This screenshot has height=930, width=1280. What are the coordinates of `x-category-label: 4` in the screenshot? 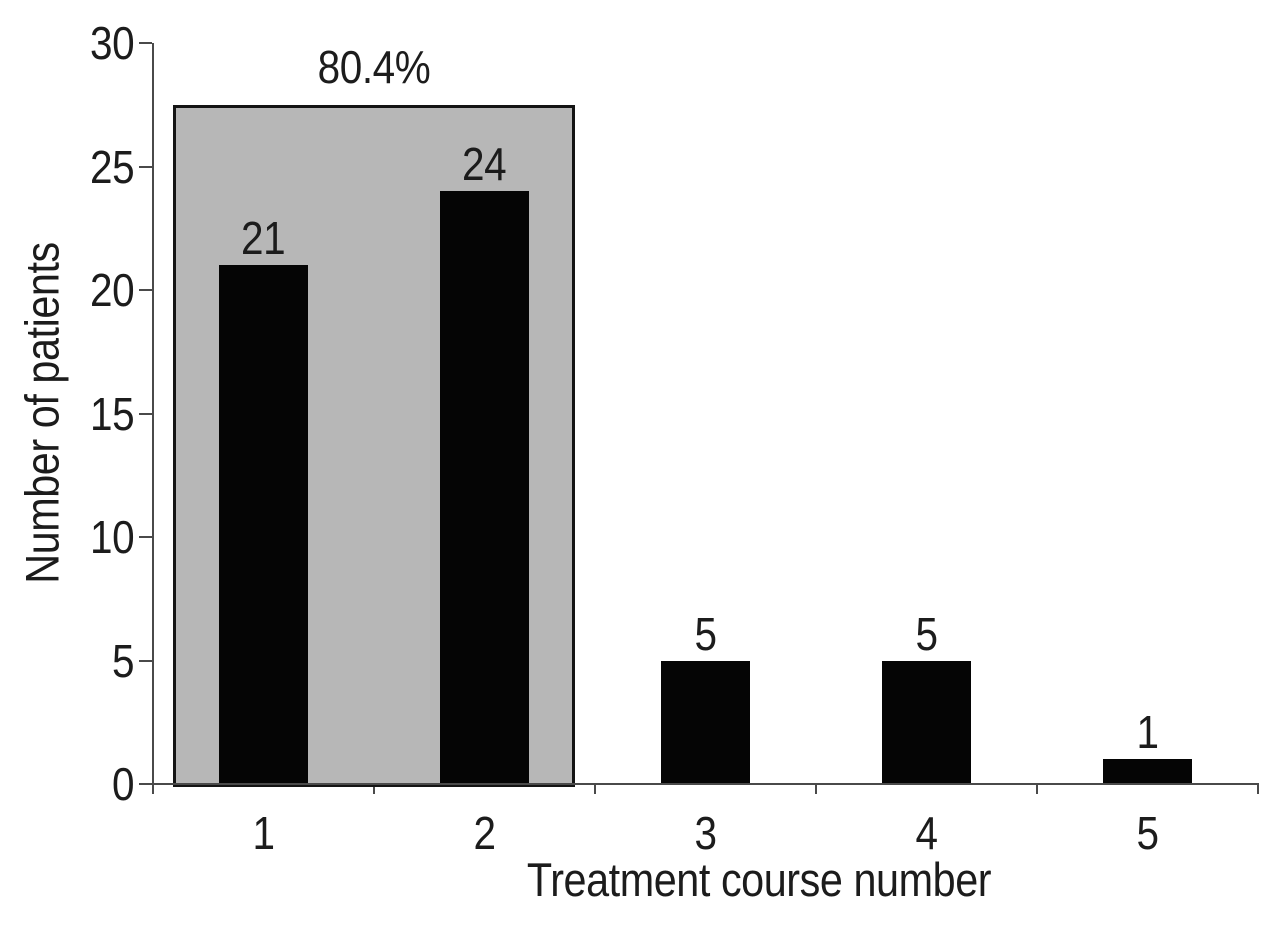 It's located at (926, 833).